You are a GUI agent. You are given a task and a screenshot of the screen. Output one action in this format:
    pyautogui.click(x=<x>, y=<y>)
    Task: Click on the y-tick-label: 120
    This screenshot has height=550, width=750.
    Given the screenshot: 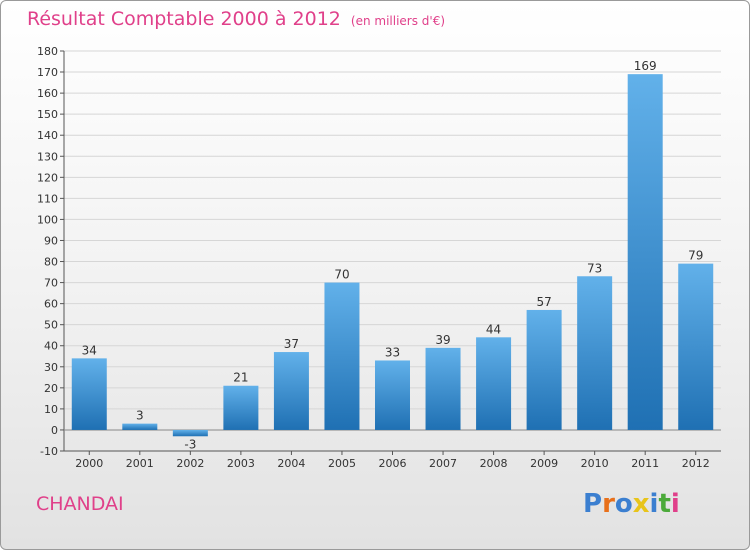 What is the action you would take?
    pyautogui.click(x=47, y=177)
    